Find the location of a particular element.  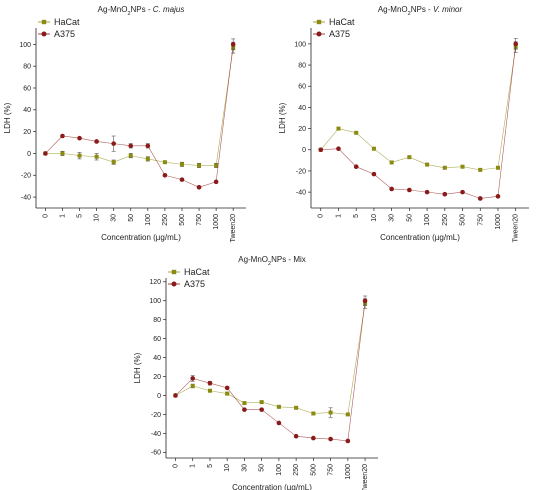

chart-title-part: C. majus is located at coordinates (169, 9).